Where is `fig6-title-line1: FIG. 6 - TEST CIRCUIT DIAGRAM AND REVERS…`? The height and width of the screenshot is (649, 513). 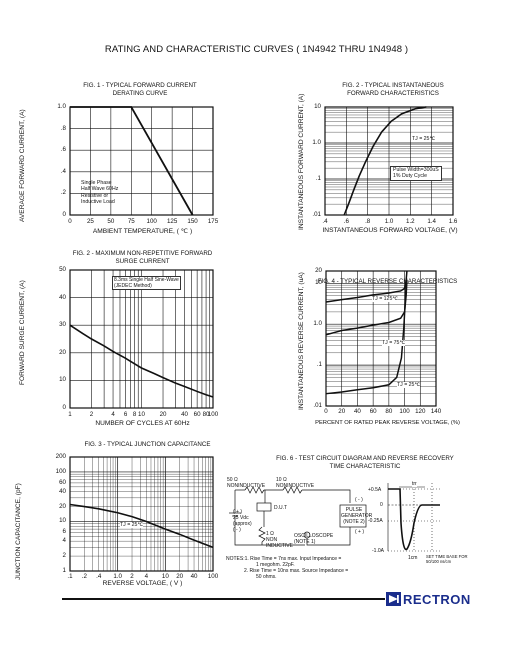 fig6-title-line1: FIG. 6 - TEST CIRCUIT DIAGRAM AND REVERS… is located at coordinates (365, 458).